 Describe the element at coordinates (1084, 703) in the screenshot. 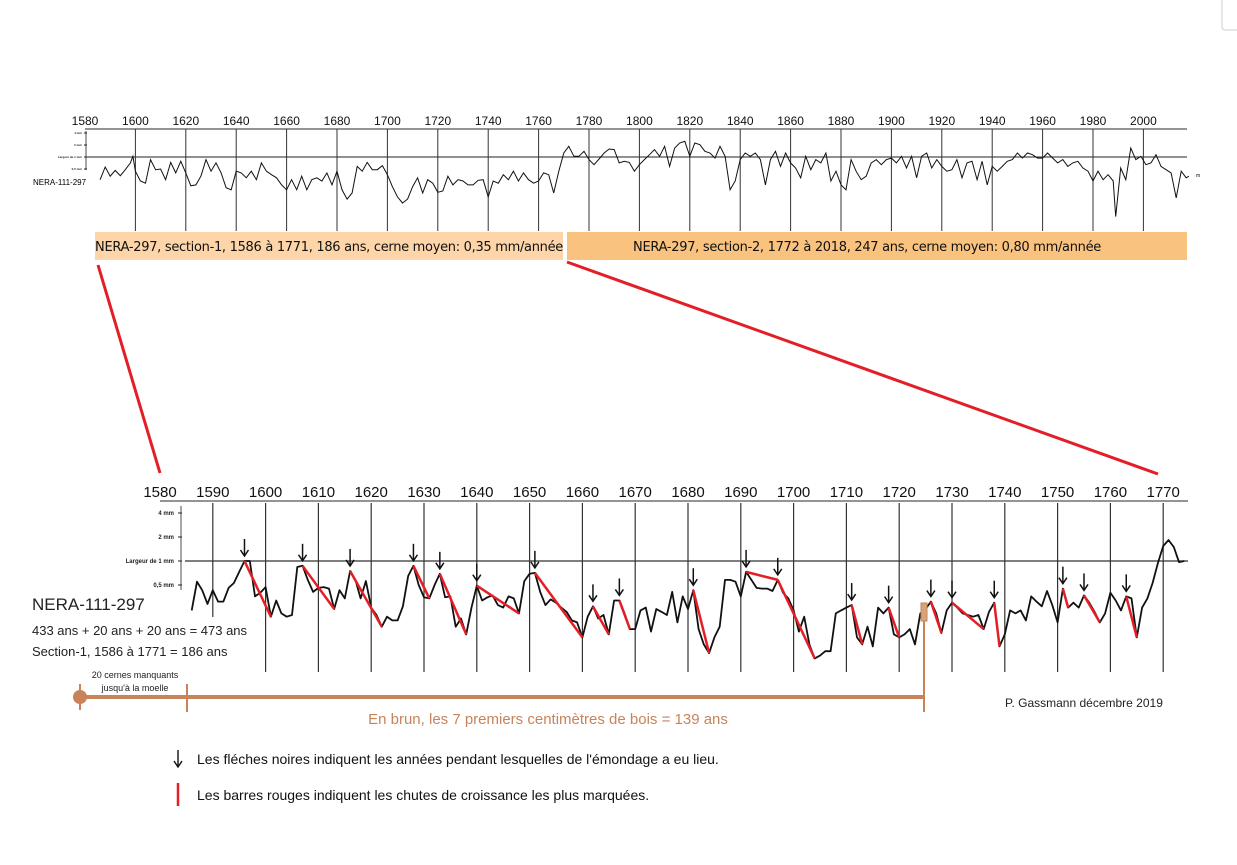

I see `author-credit: P. Gassmann décembre 2019` at that location.